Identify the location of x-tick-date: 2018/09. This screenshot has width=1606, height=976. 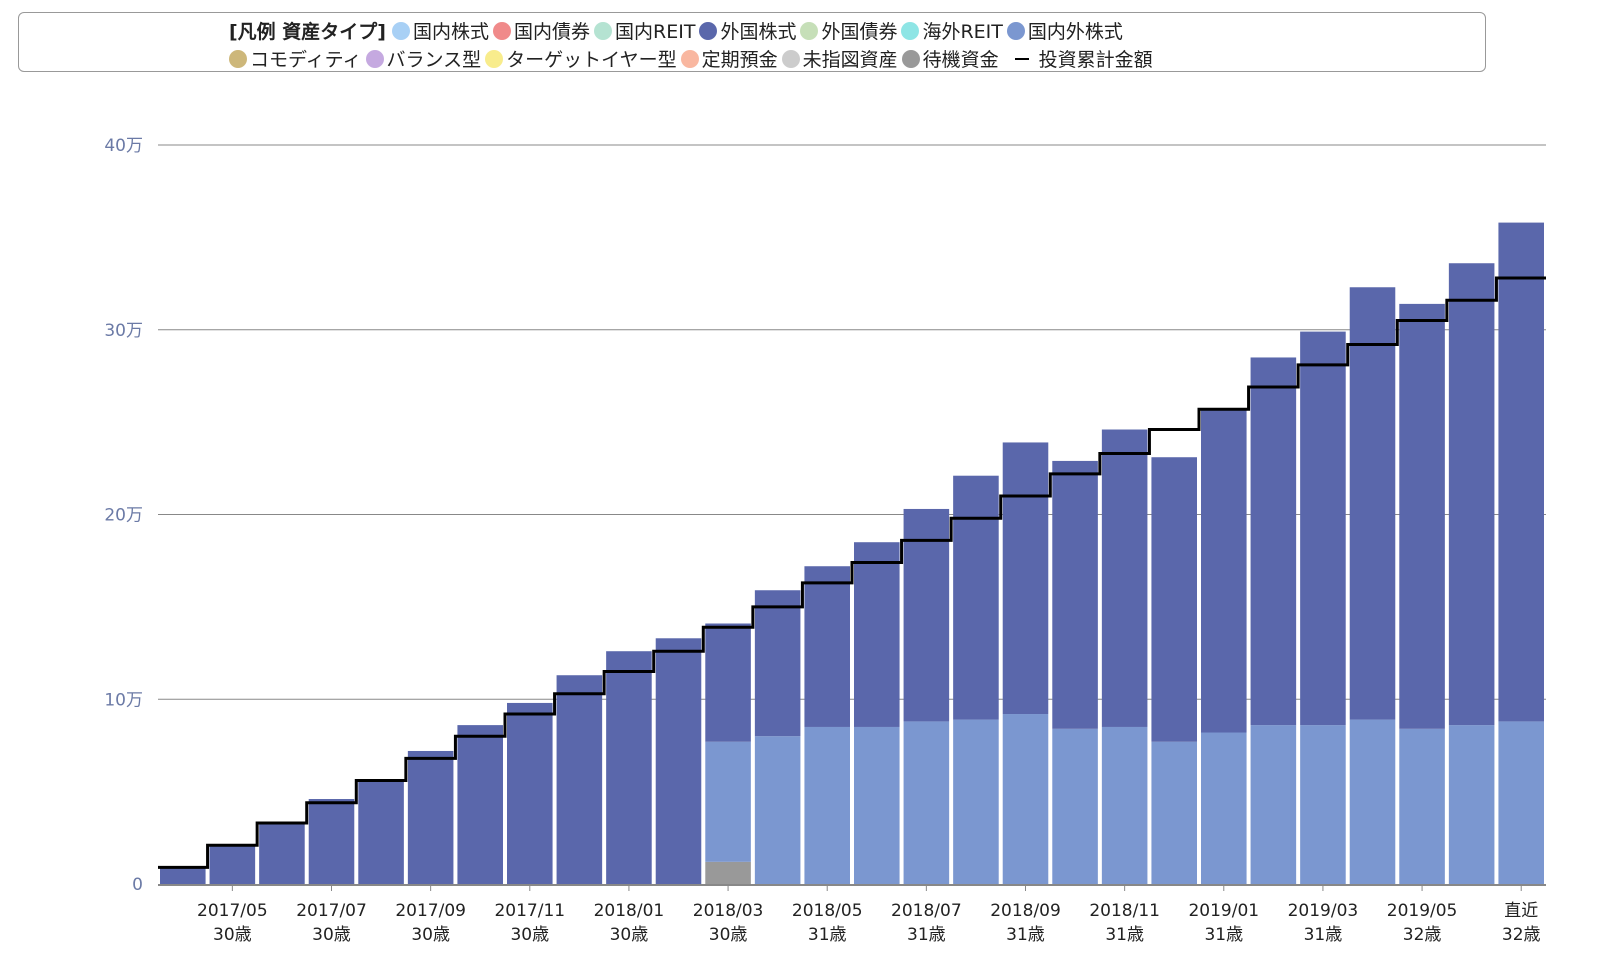
(1025, 911).